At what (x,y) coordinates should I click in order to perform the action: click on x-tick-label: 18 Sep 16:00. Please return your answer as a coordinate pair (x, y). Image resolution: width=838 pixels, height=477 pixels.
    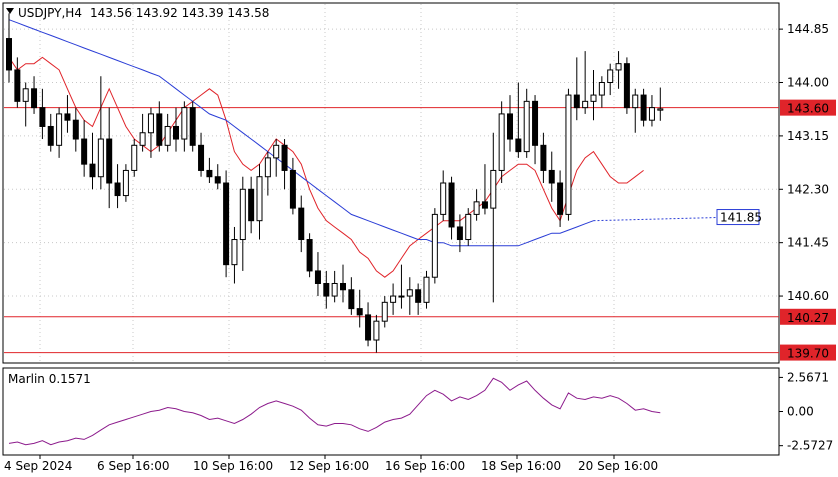
    Looking at the image, I should click on (521, 466).